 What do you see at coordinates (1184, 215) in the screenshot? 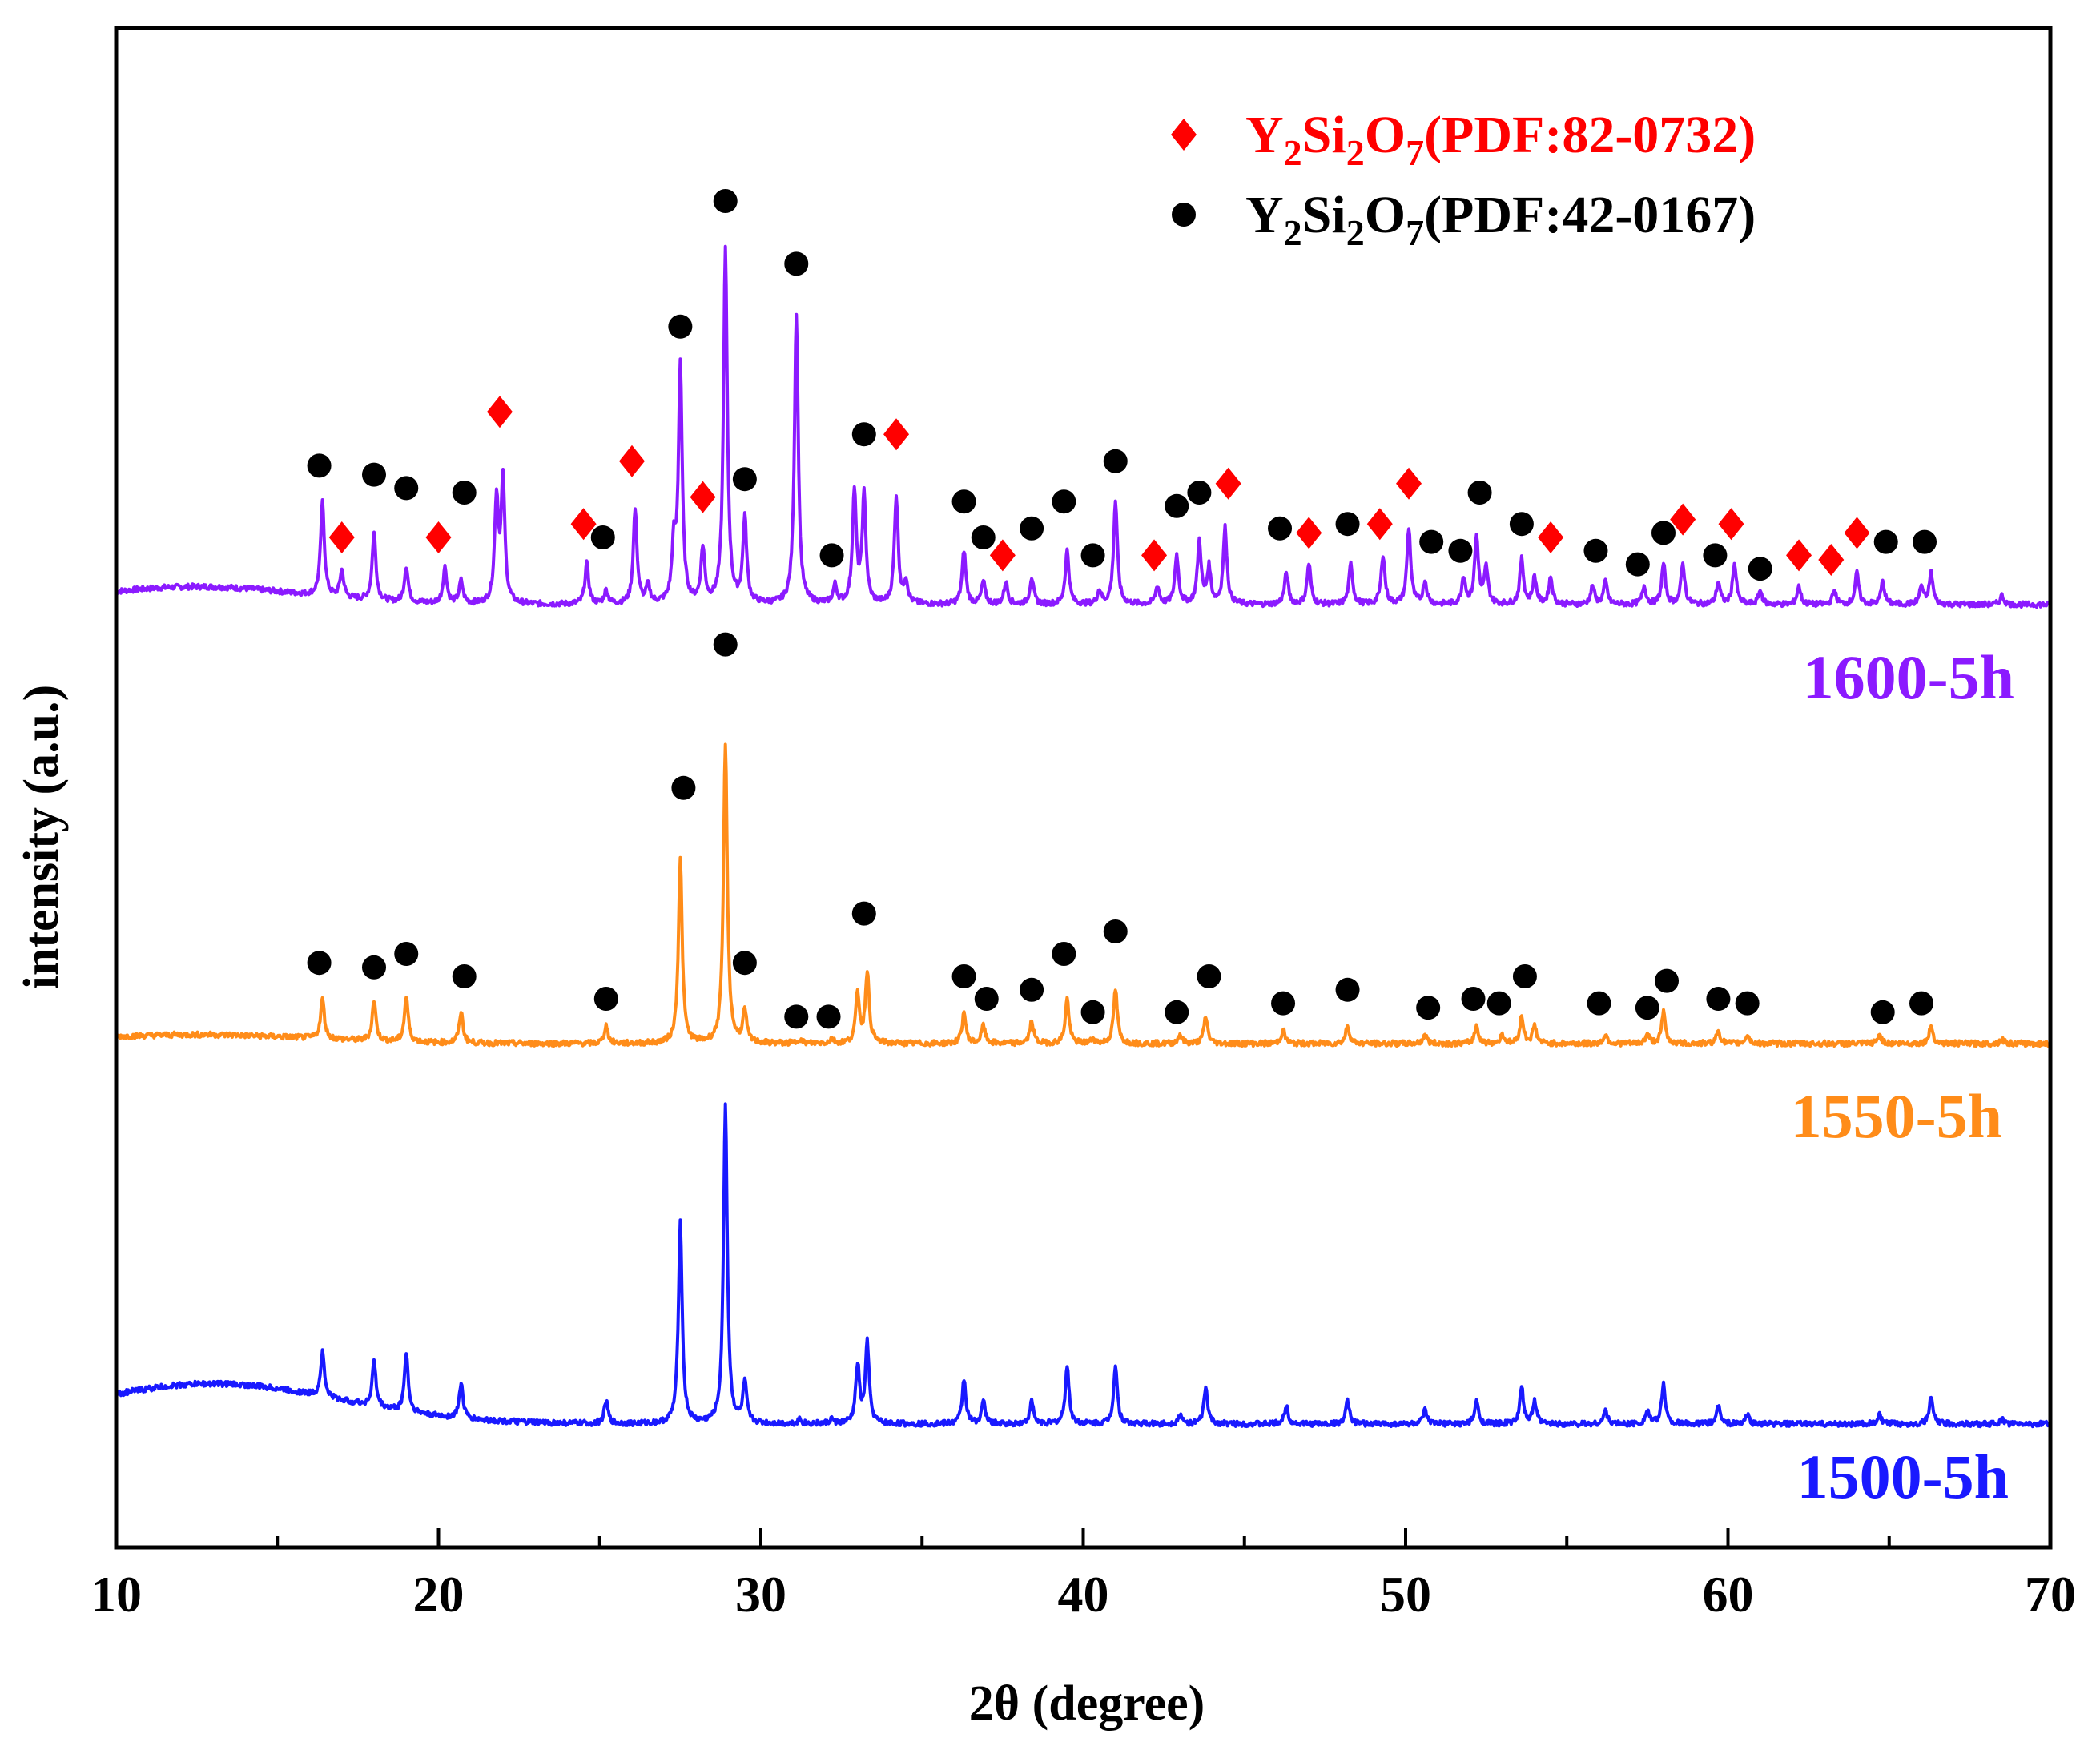
I see `legend-circle-marker` at bounding box center [1184, 215].